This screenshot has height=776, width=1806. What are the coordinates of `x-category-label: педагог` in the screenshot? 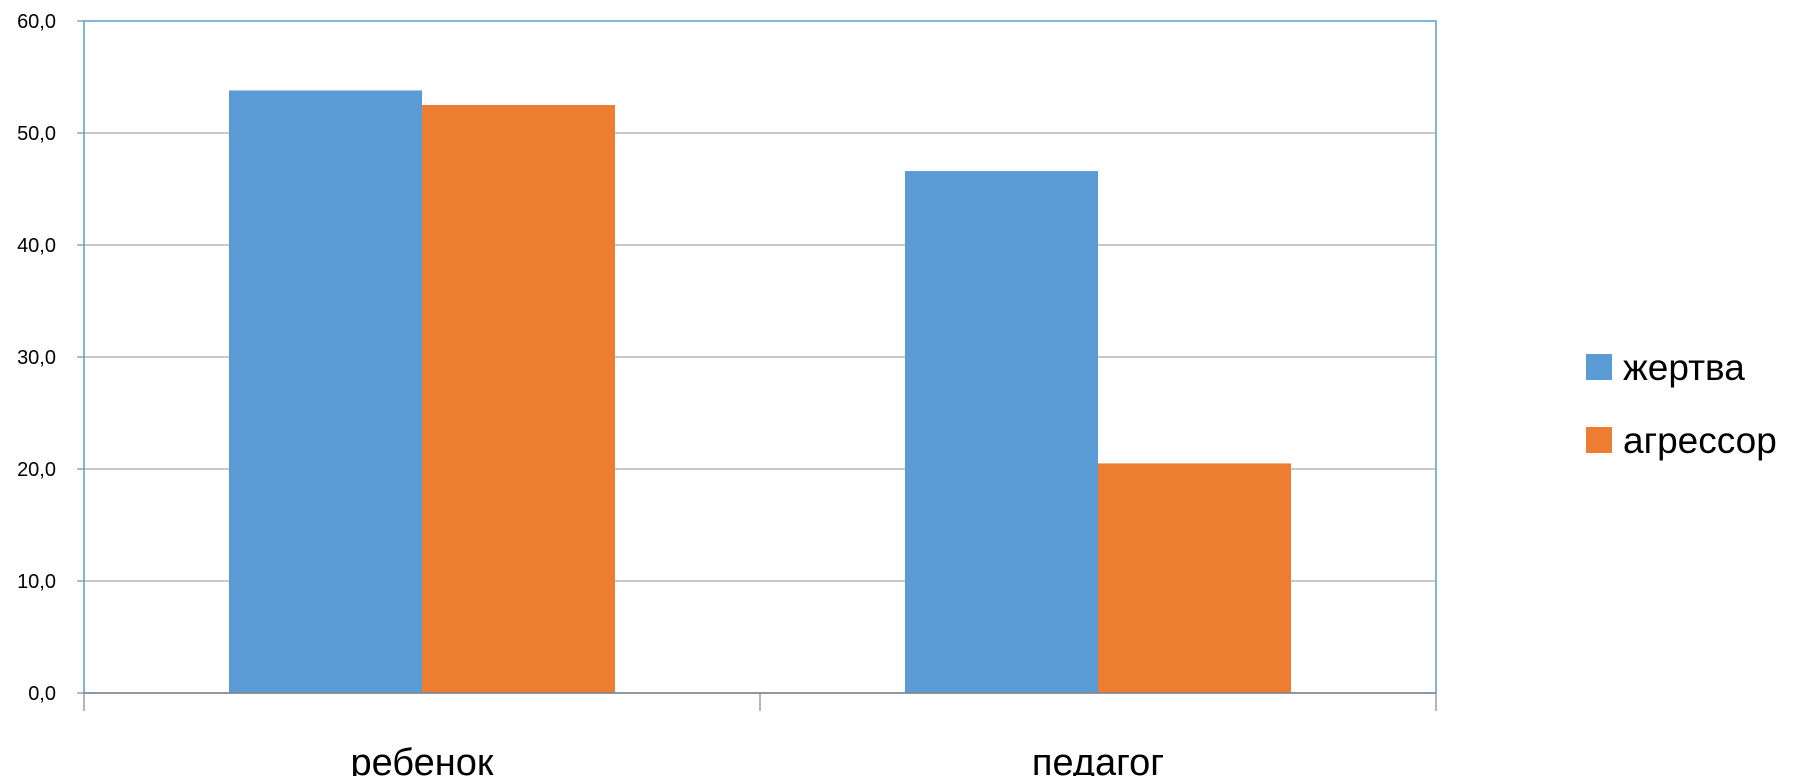 It's located at (1098, 759).